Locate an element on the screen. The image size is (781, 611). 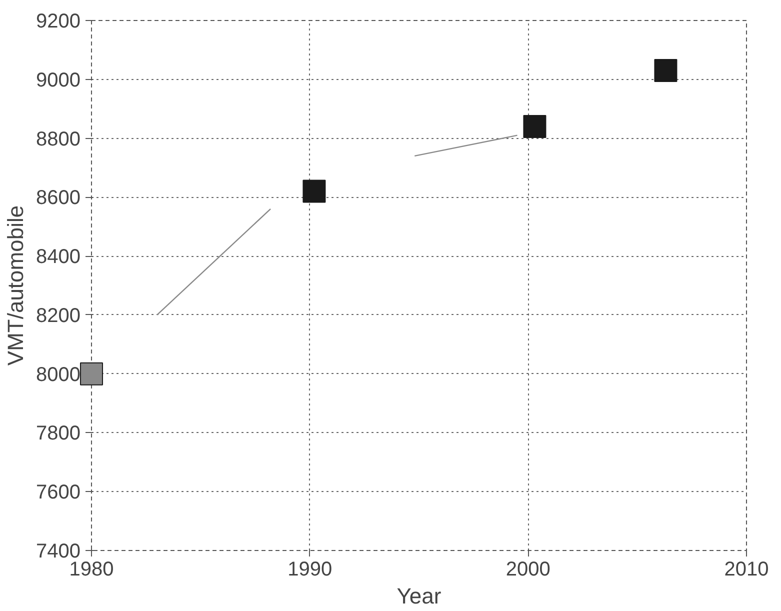
y-tick-label: 7600 is located at coordinates (58, 493).